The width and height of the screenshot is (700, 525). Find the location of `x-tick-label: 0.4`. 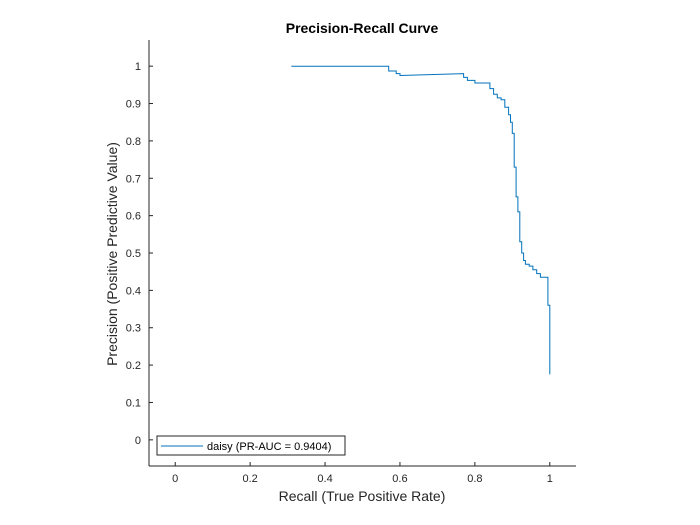

x-tick-label: 0.4 is located at coordinates (324, 479).